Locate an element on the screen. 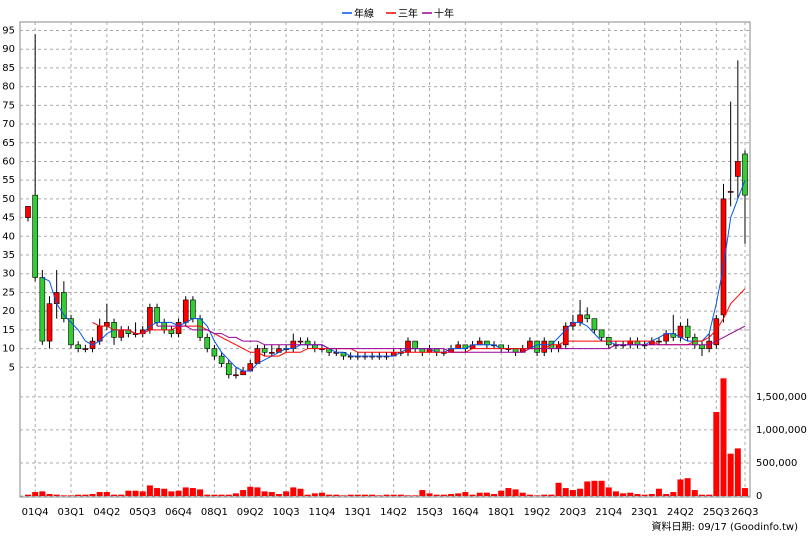 This screenshot has height=540, width=808. y-tick-label: 40 is located at coordinates (8, 236).